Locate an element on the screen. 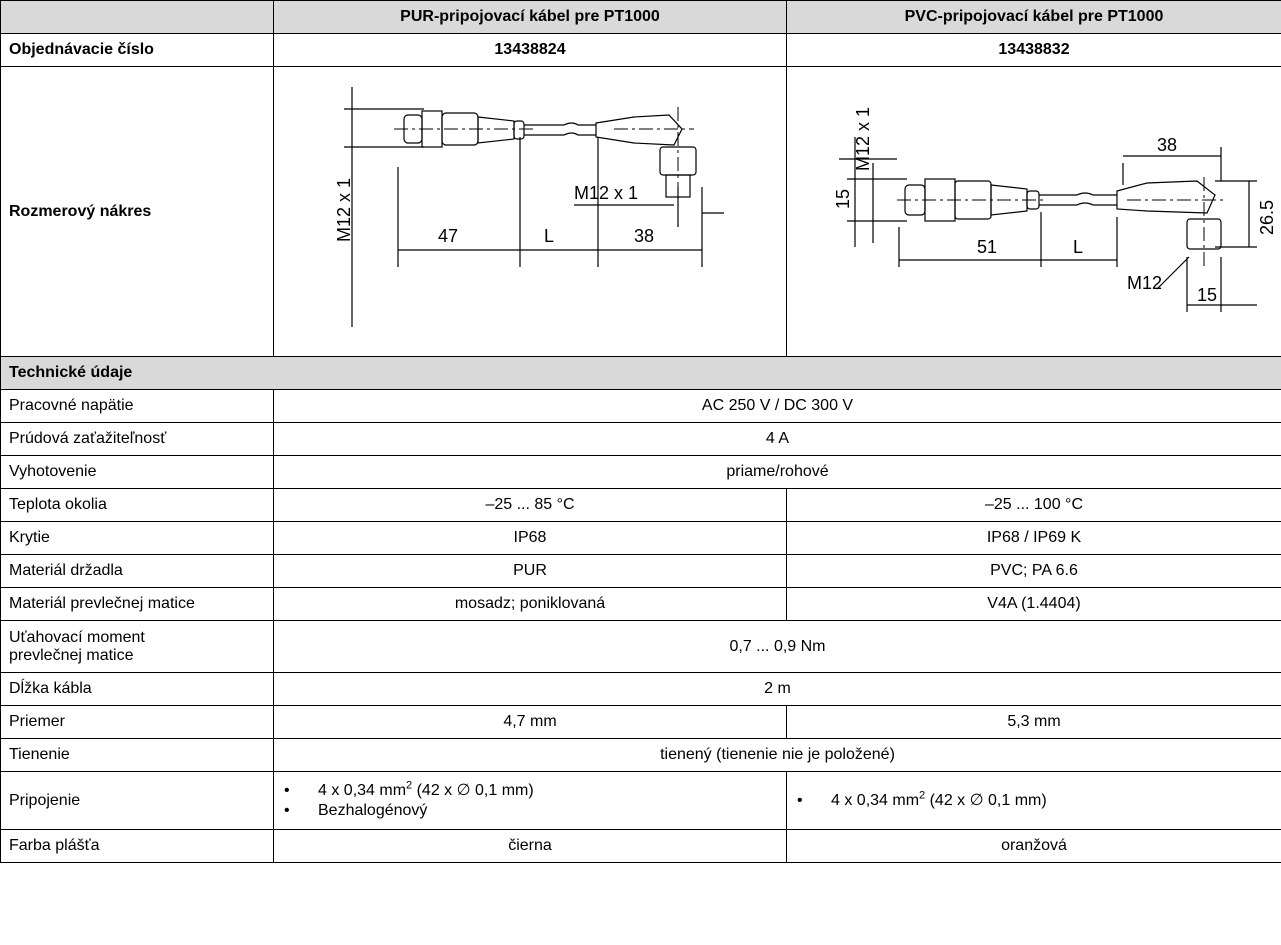 The width and height of the screenshot is (1281, 945). connection-label: Pripojenie is located at coordinates (137, 800).